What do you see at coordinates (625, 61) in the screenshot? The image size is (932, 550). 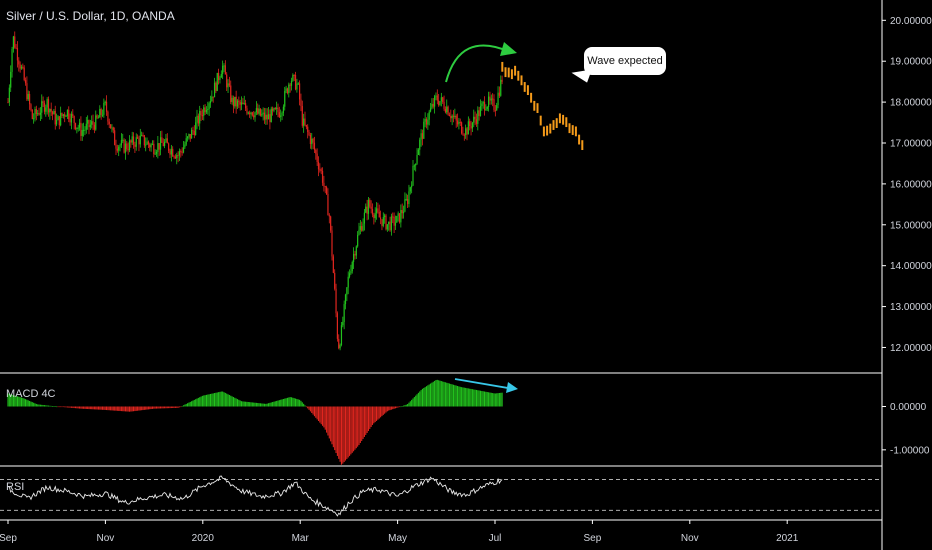 I see `wave-expected-callout: Wave expected` at bounding box center [625, 61].